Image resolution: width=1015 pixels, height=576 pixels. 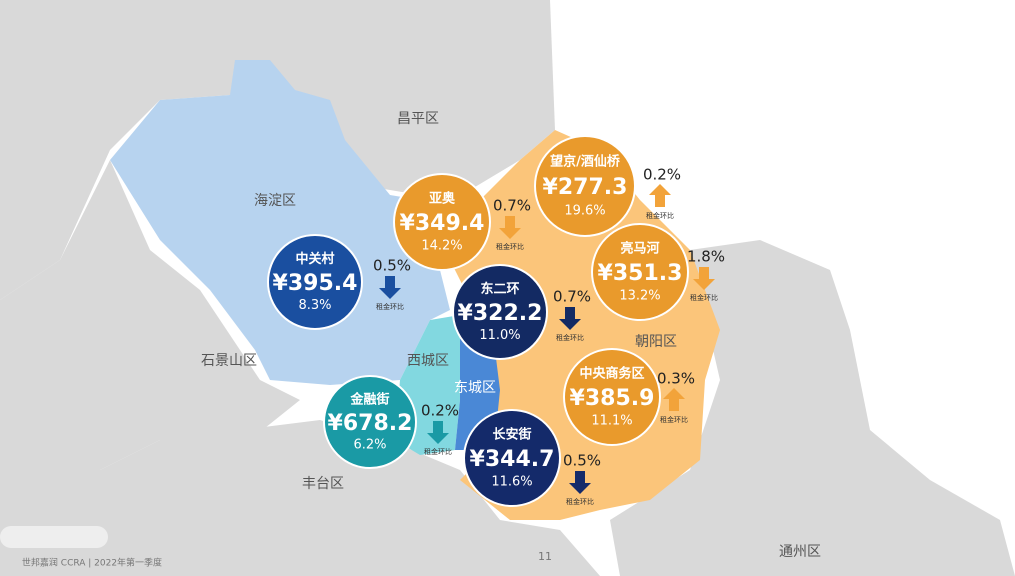 I want to click on market-rent: ¥344.7, so click(x=512, y=459).